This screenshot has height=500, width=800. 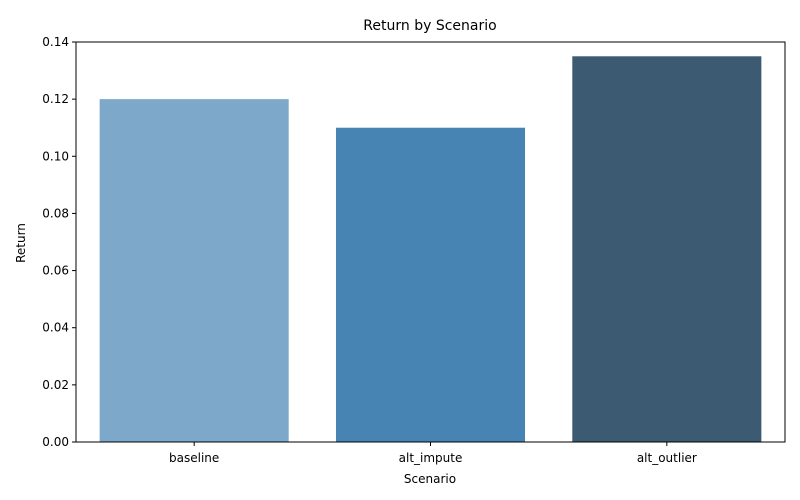 What do you see at coordinates (194, 458) in the screenshot?
I see `x-tick-label: baseline` at bounding box center [194, 458].